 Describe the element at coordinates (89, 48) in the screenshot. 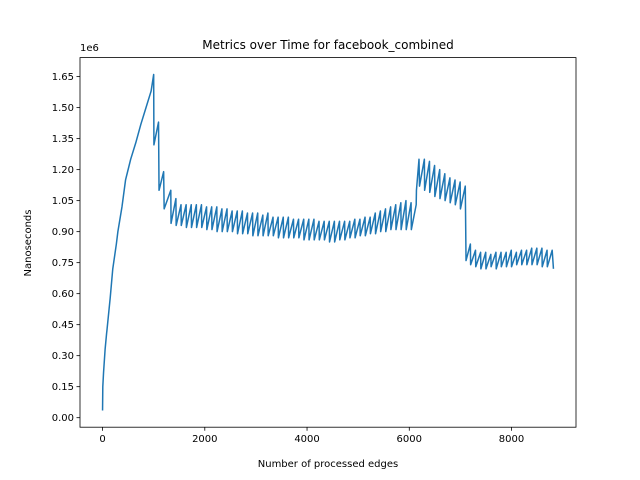

I see `y-offset-label: 1e6` at that location.